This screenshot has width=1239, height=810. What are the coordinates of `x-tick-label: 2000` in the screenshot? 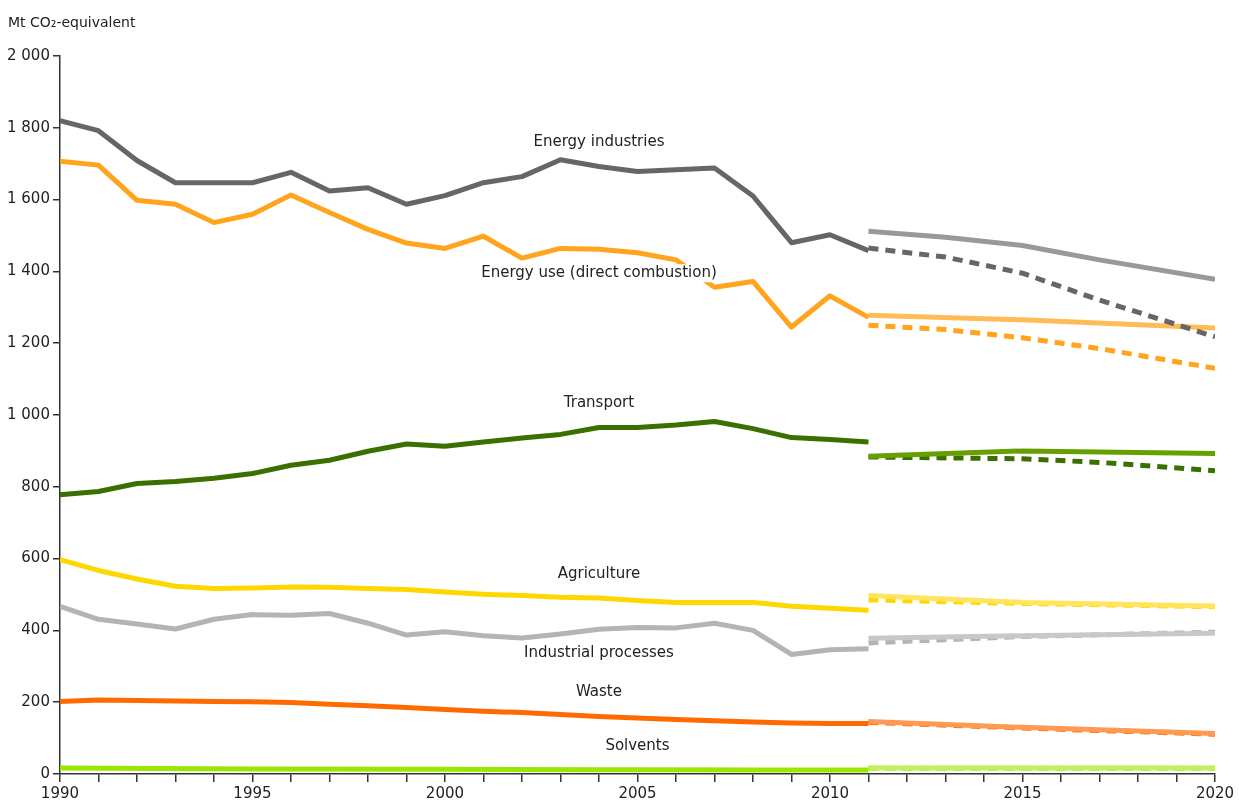 It's located at (445, 792).